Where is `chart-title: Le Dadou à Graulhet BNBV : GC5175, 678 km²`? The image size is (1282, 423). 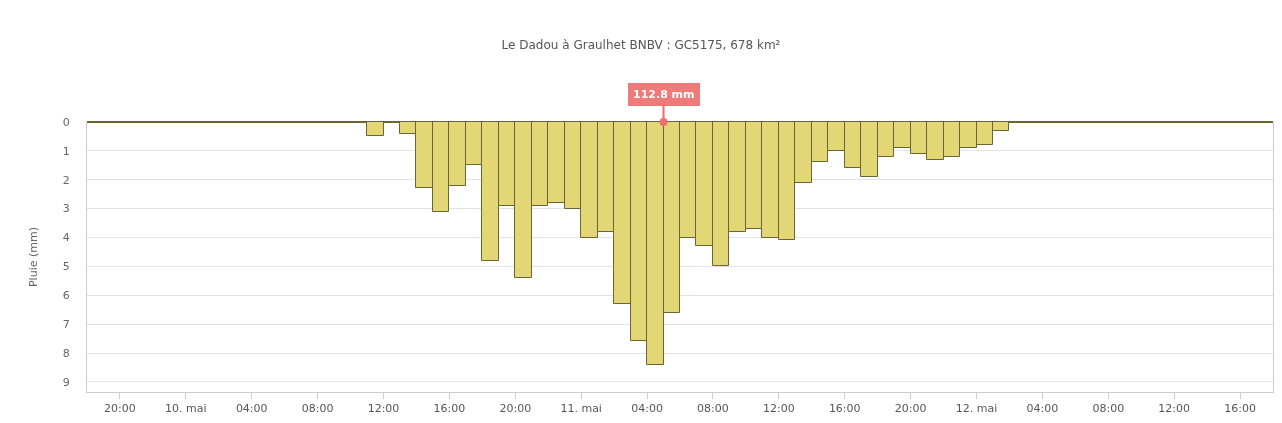
chart-title: Le Dadou à Graulhet BNBV : GC5175, 678 km² is located at coordinates (641, 45).